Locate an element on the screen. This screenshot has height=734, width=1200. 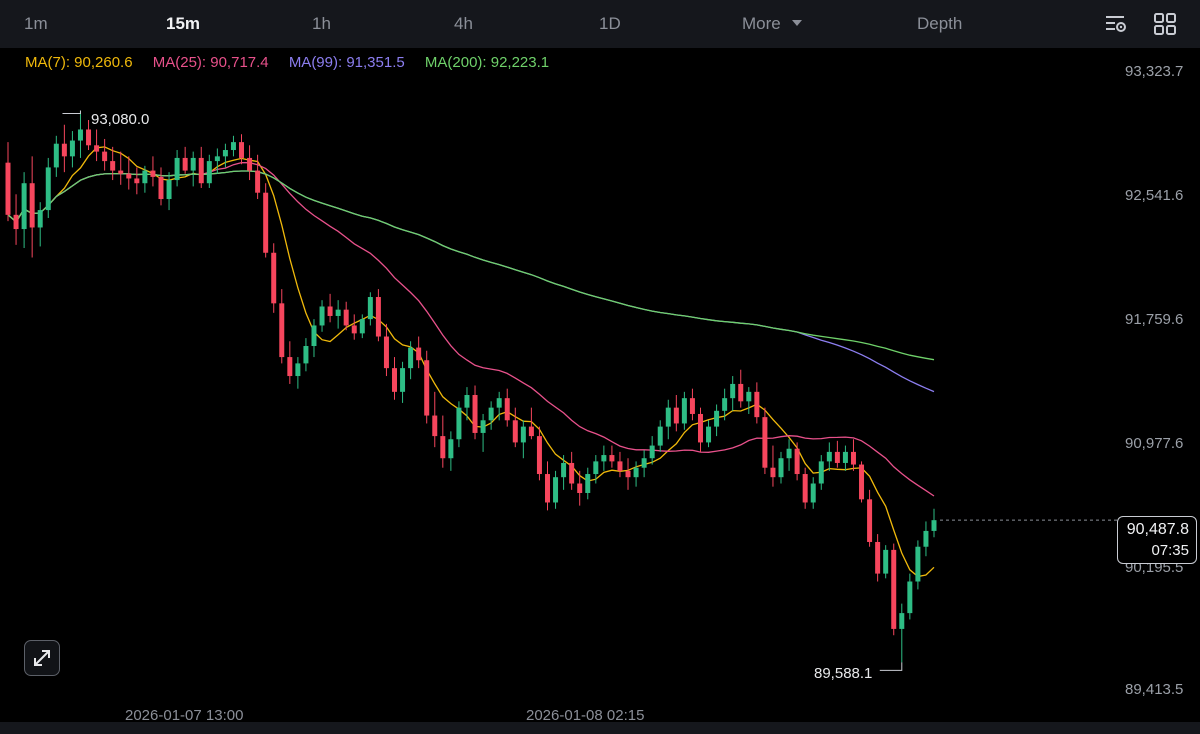
current-price-badge: 90,487.8 07:35 is located at coordinates (1157, 540).